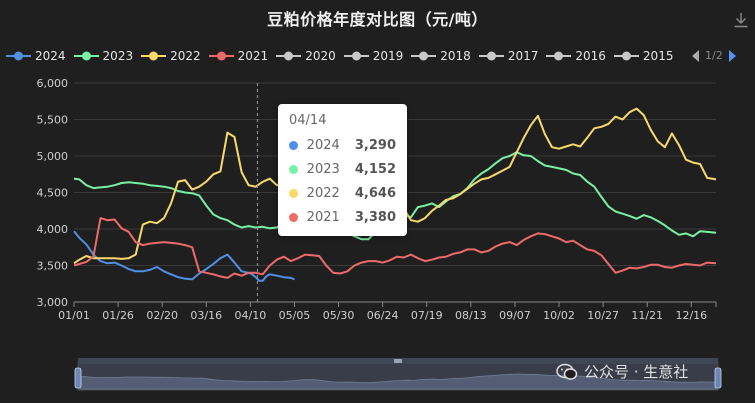 This screenshot has height=403, width=755. What do you see at coordinates (50, 56) in the screenshot?
I see `legend-label: 2024` at bounding box center [50, 56].